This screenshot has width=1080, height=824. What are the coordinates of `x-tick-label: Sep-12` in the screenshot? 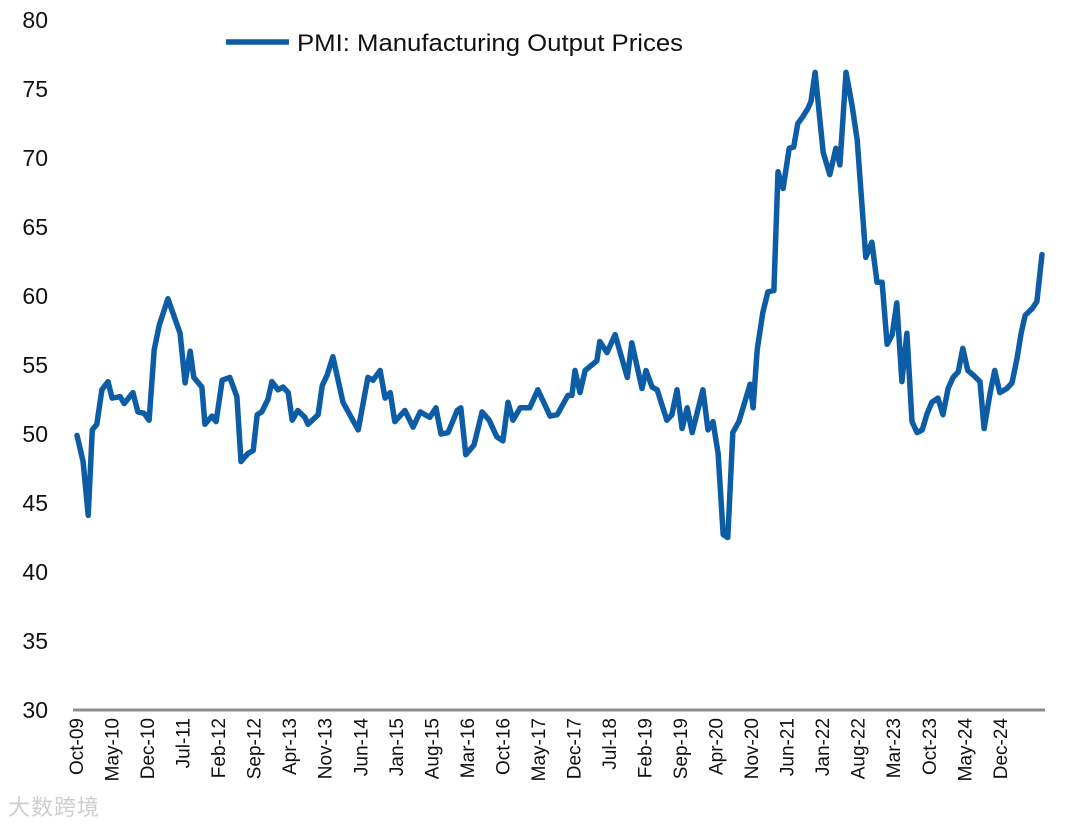 It's located at (255, 748).